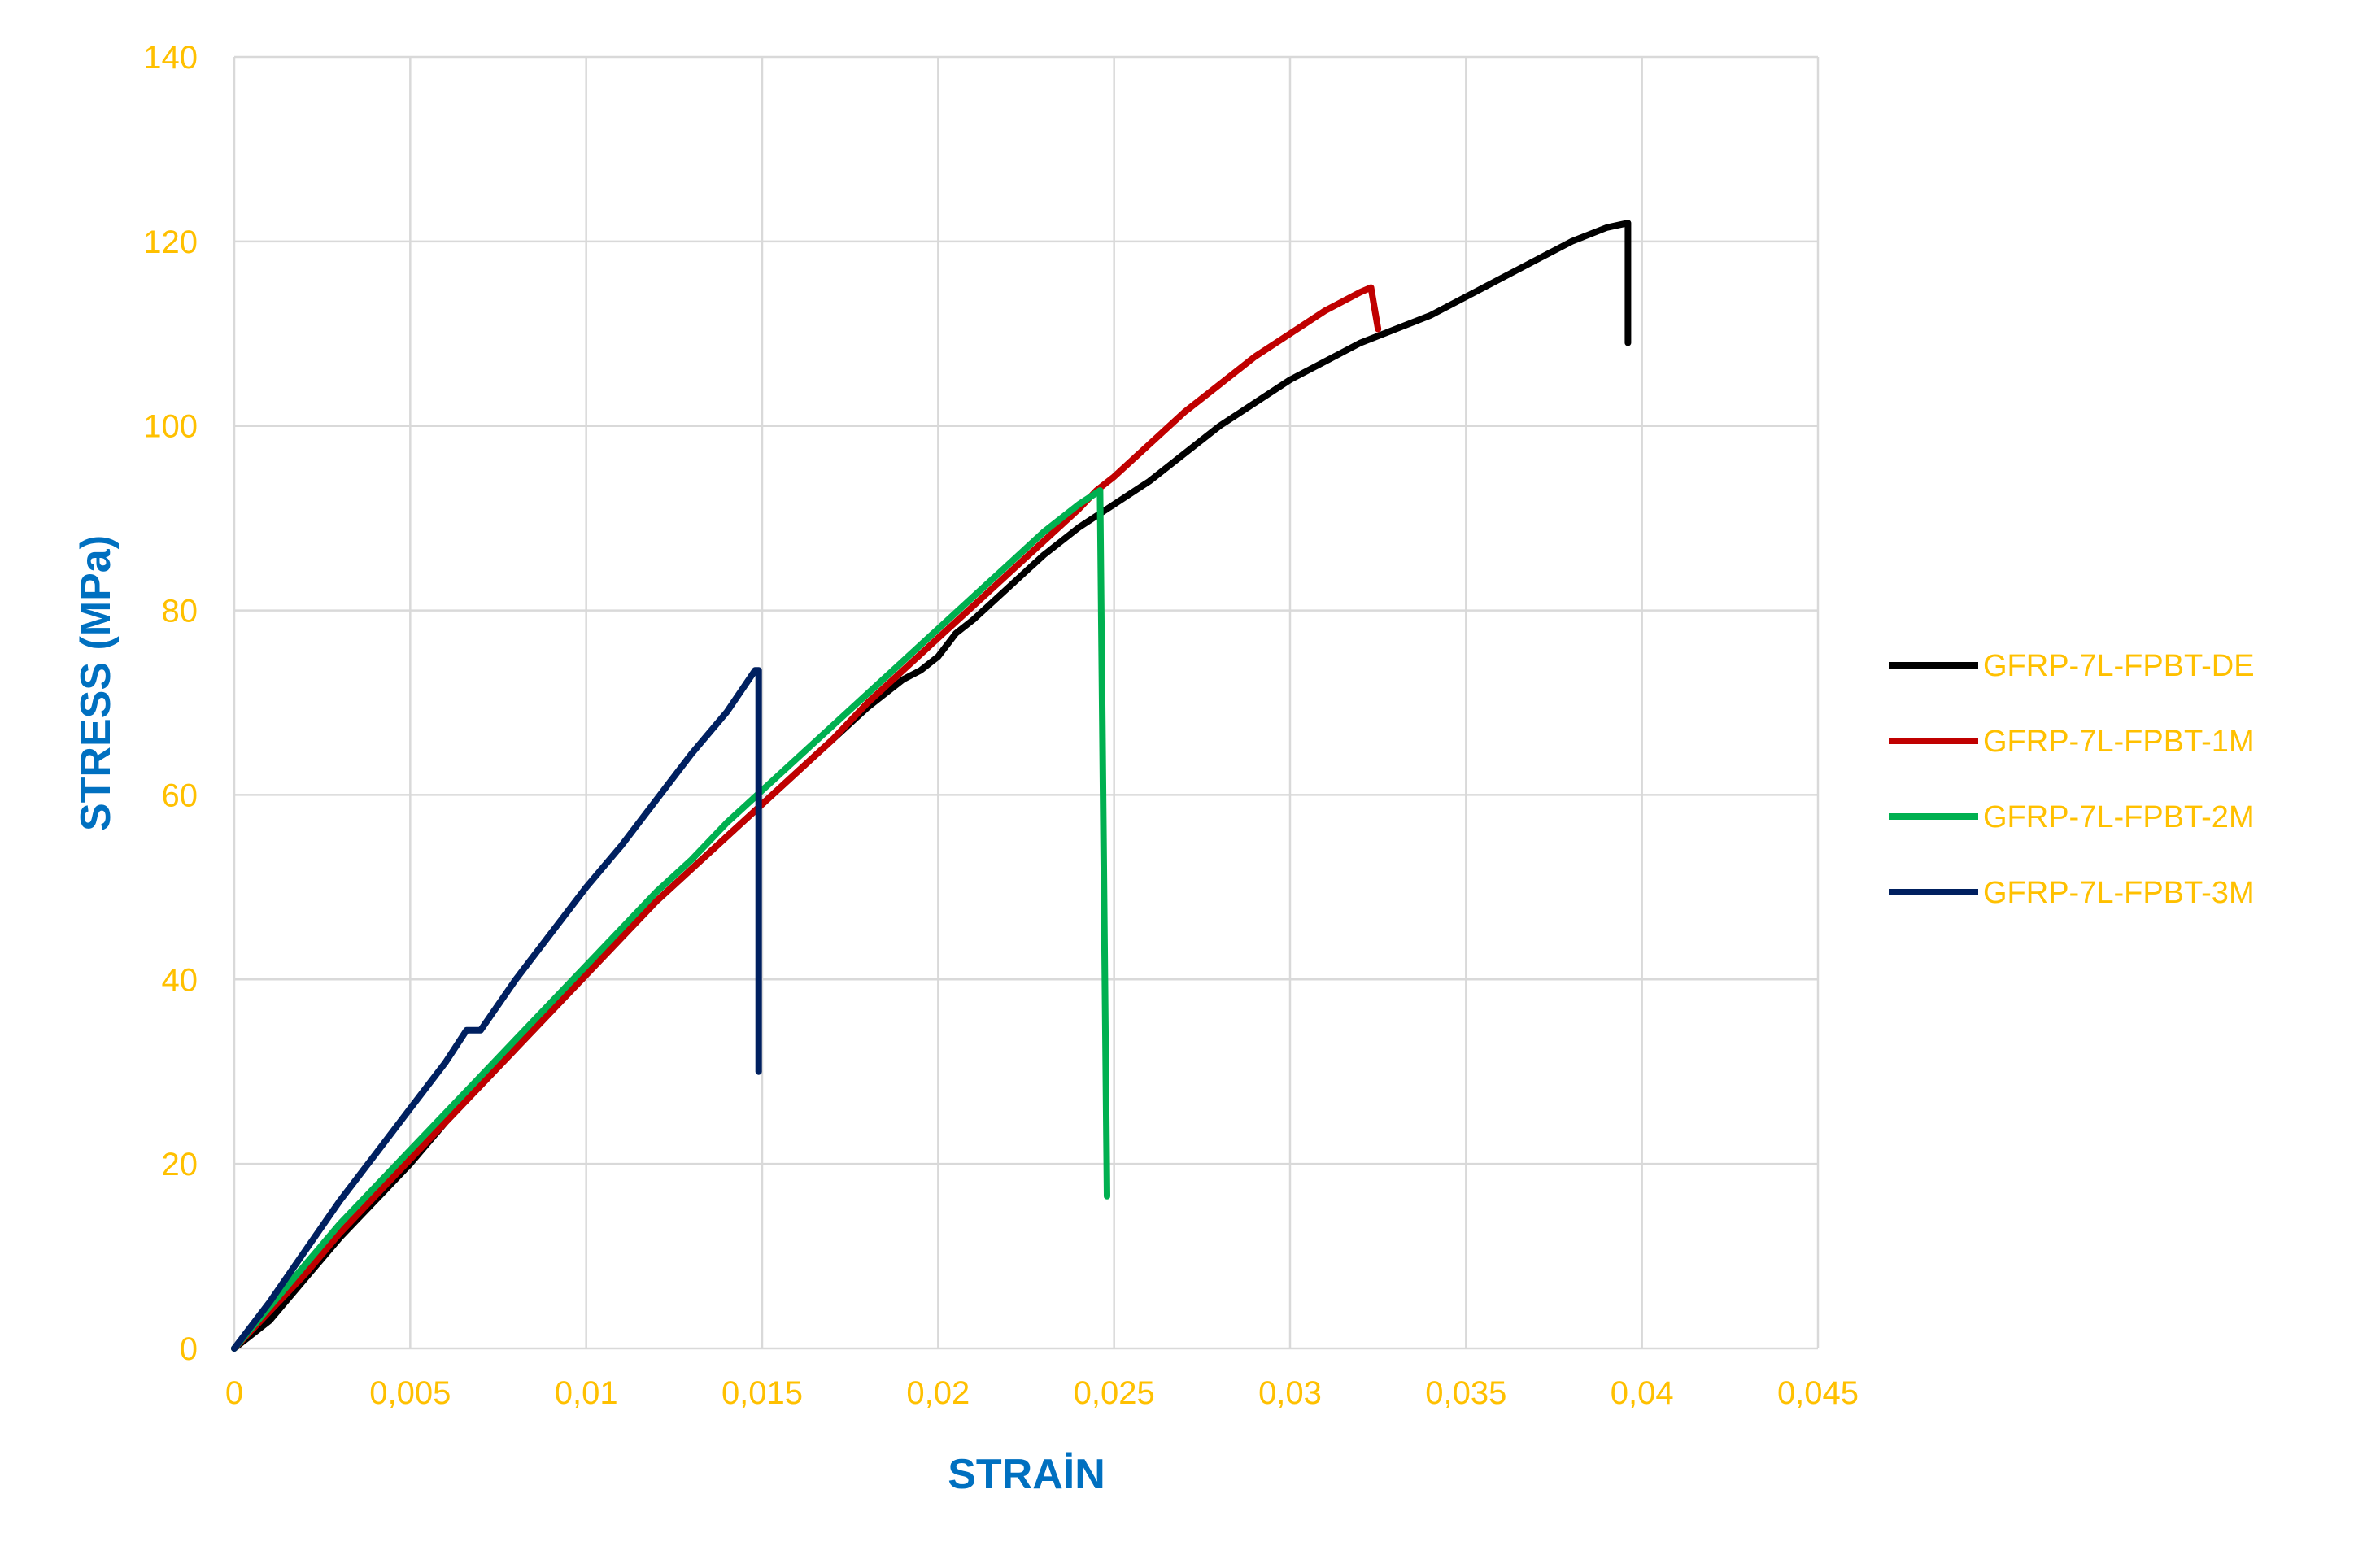 The height and width of the screenshot is (1568, 2367). I want to click on x-tick-label: 0,005, so click(410, 1393).